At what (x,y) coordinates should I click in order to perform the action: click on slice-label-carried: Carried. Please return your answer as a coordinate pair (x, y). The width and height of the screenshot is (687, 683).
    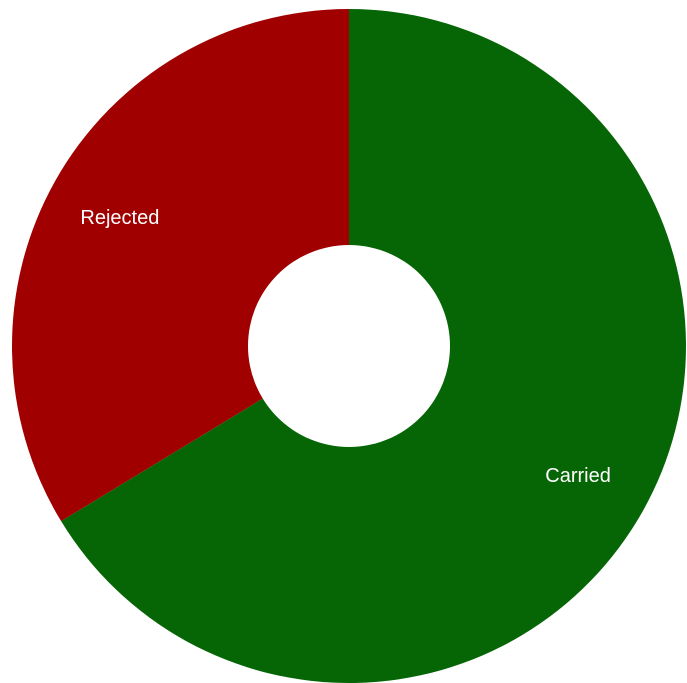
    Looking at the image, I should click on (578, 476).